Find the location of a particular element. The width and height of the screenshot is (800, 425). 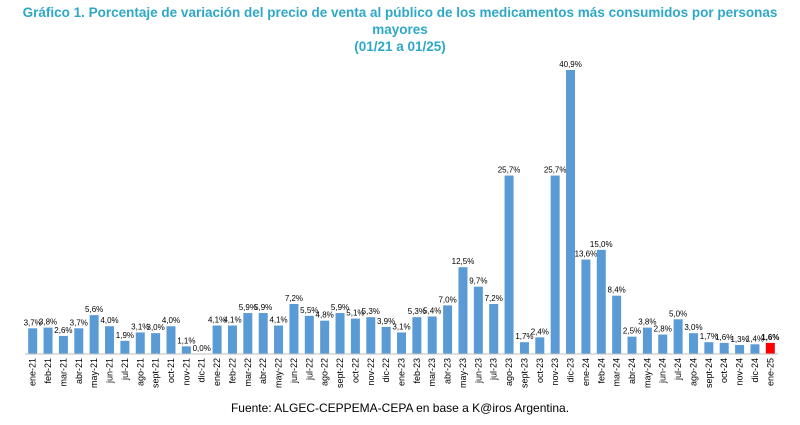

data-label-ene-23: 3,1% is located at coordinates (401, 326).